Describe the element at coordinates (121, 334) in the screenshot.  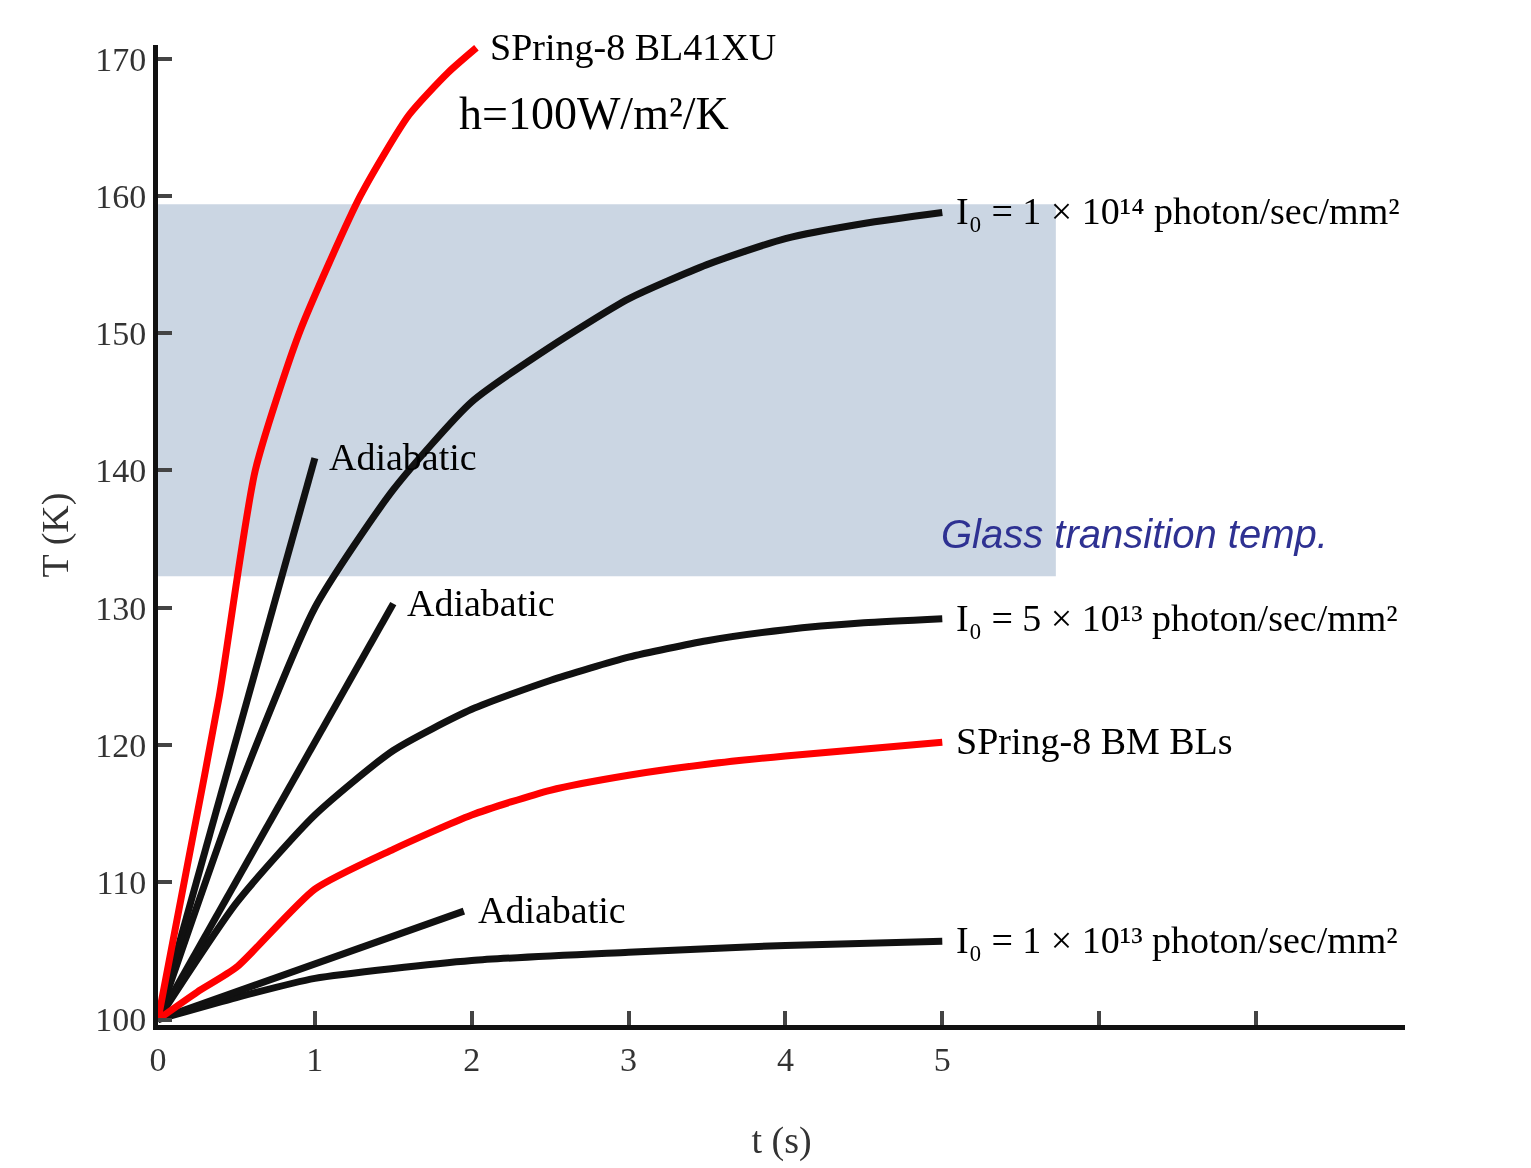
I see `y-tick-label: 150` at that location.